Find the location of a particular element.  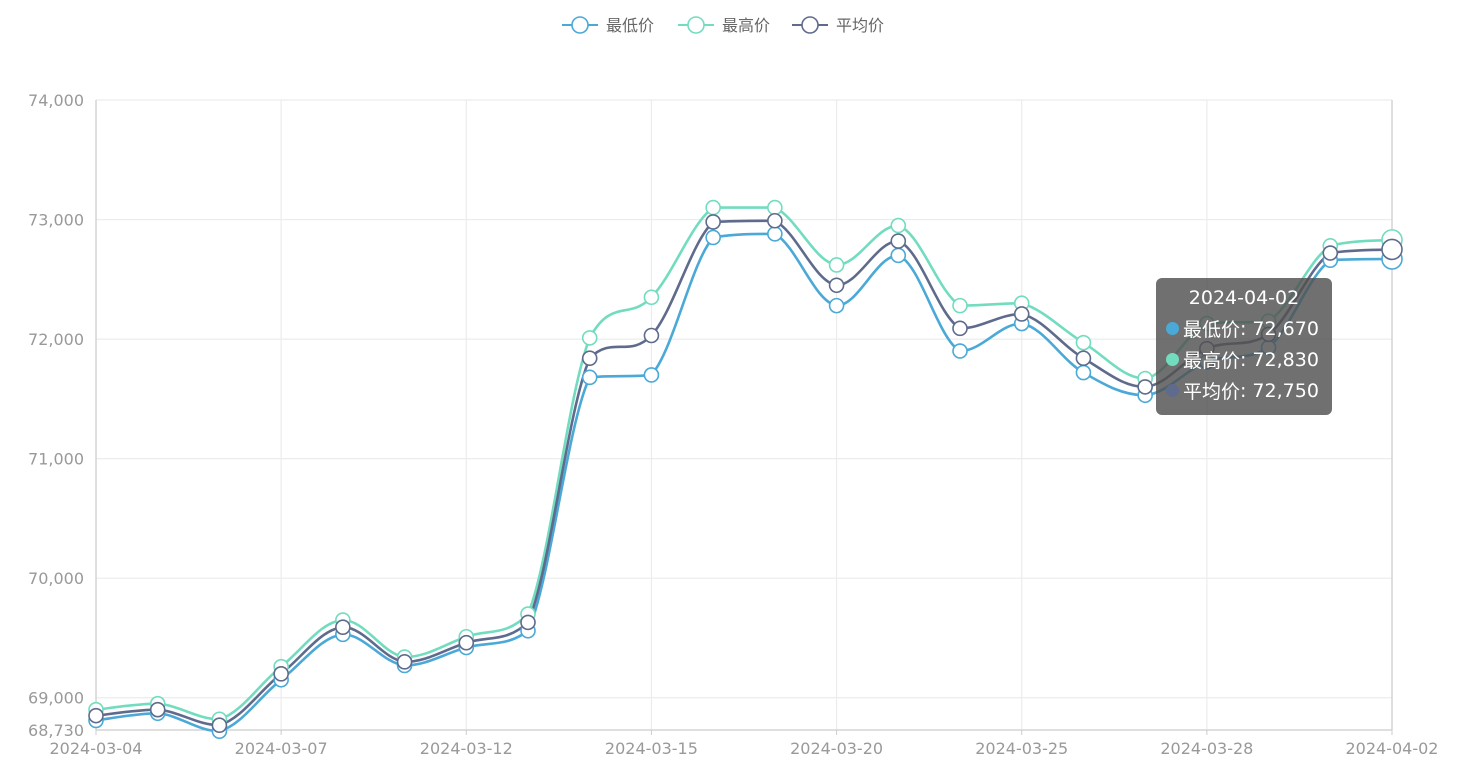

x-tick-label: 2024-03-12 is located at coordinates (466, 748).